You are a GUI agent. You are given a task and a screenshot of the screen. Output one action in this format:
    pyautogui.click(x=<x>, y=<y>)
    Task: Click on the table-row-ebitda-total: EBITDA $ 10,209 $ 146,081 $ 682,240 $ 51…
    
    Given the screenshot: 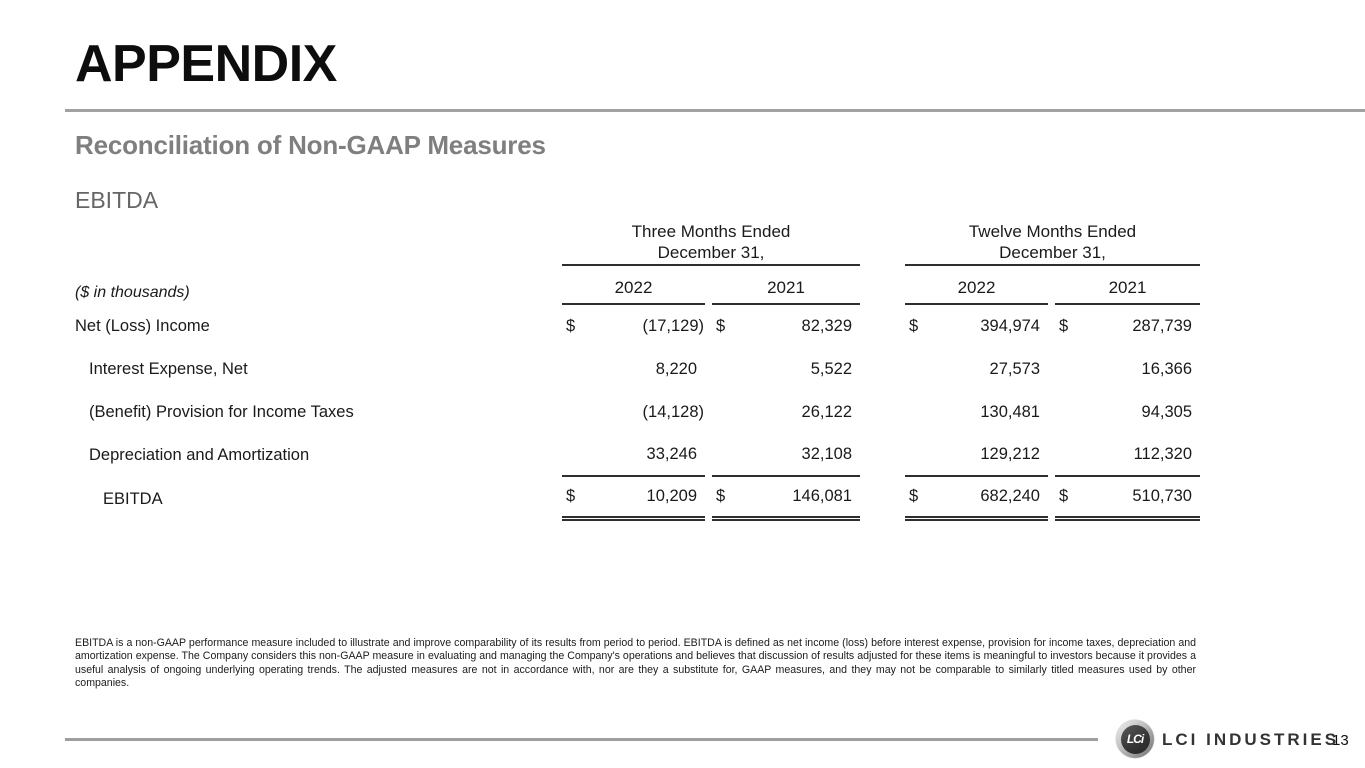 What is the action you would take?
    pyautogui.click(x=637, y=499)
    